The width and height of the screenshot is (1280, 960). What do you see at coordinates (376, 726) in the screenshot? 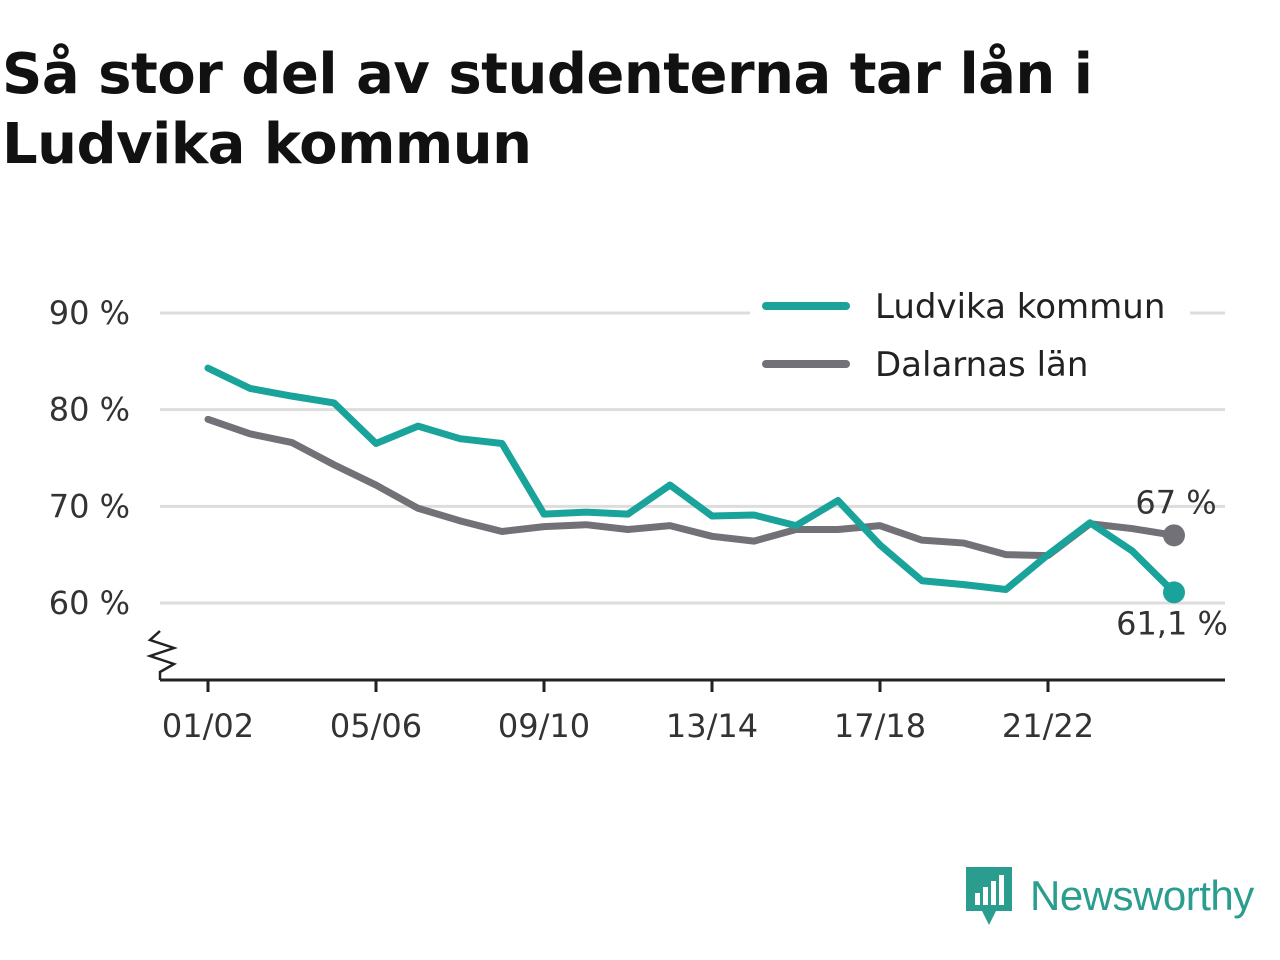
I see `x-tick-label: 05/06` at bounding box center [376, 726].